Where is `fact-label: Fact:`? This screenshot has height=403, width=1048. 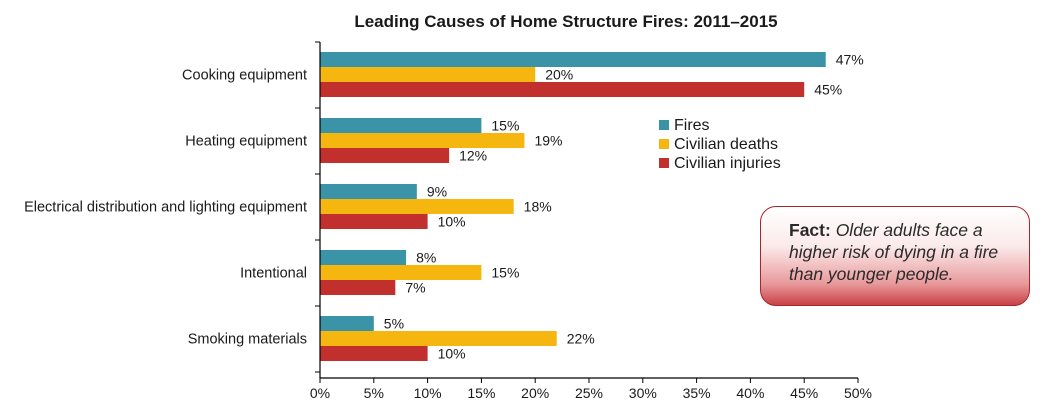
fact-label: Fact: is located at coordinates (810, 230).